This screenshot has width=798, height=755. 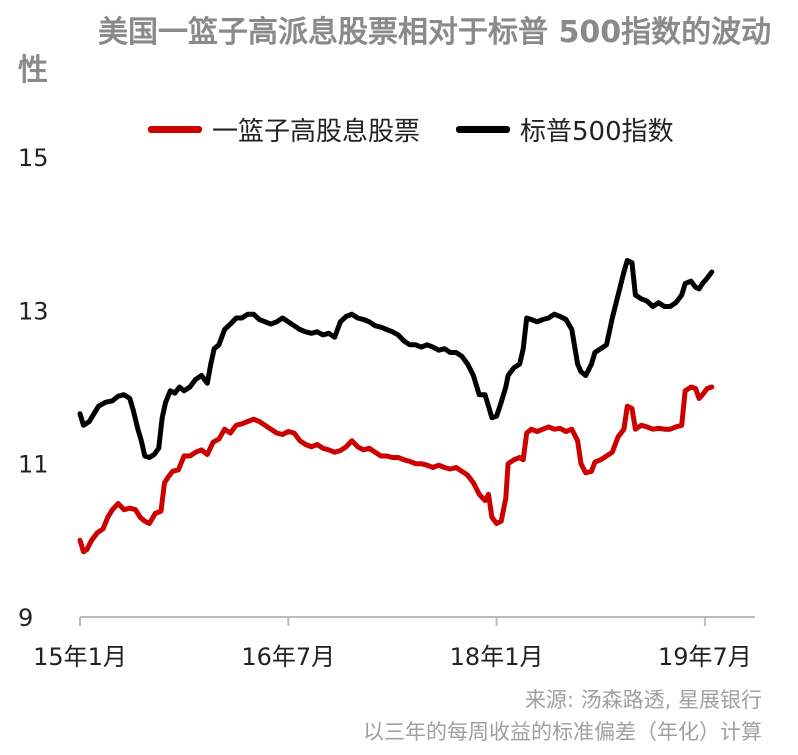 I want to click on legend-label-red: 一篮子高股息股票, so click(x=316, y=131).